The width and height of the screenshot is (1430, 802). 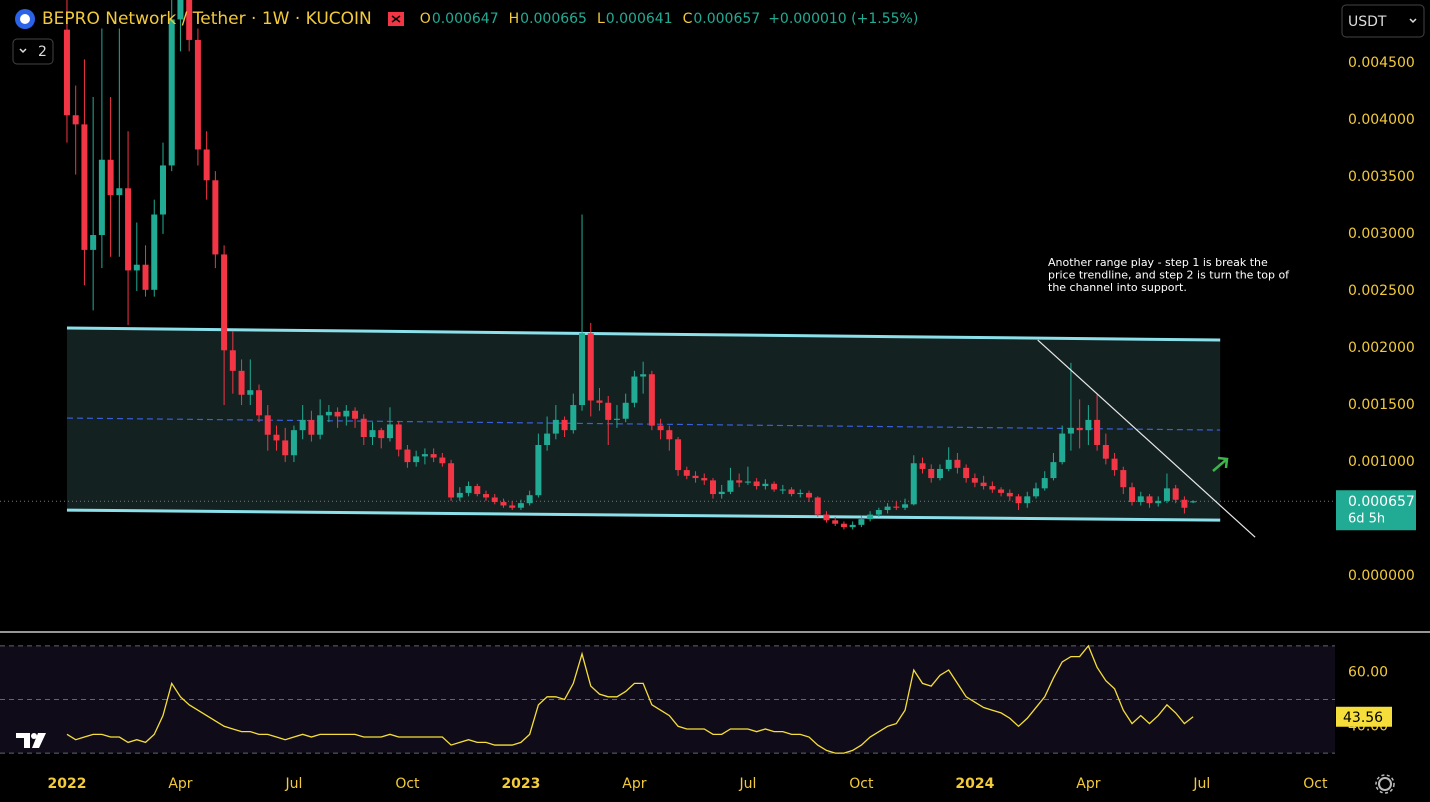 I want to click on currency-dropdown: USDT, so click(x=1383, y=21).